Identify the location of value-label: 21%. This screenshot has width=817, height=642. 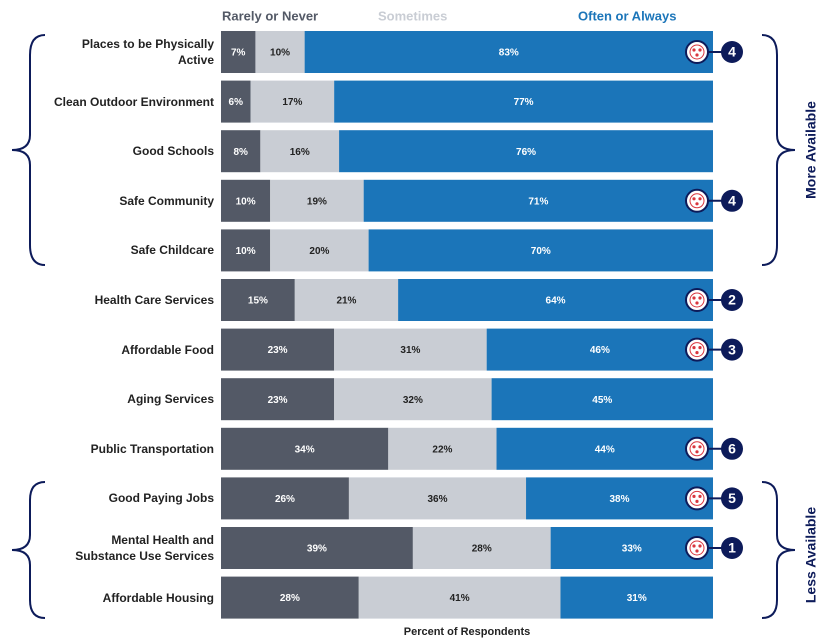
(346, 301).